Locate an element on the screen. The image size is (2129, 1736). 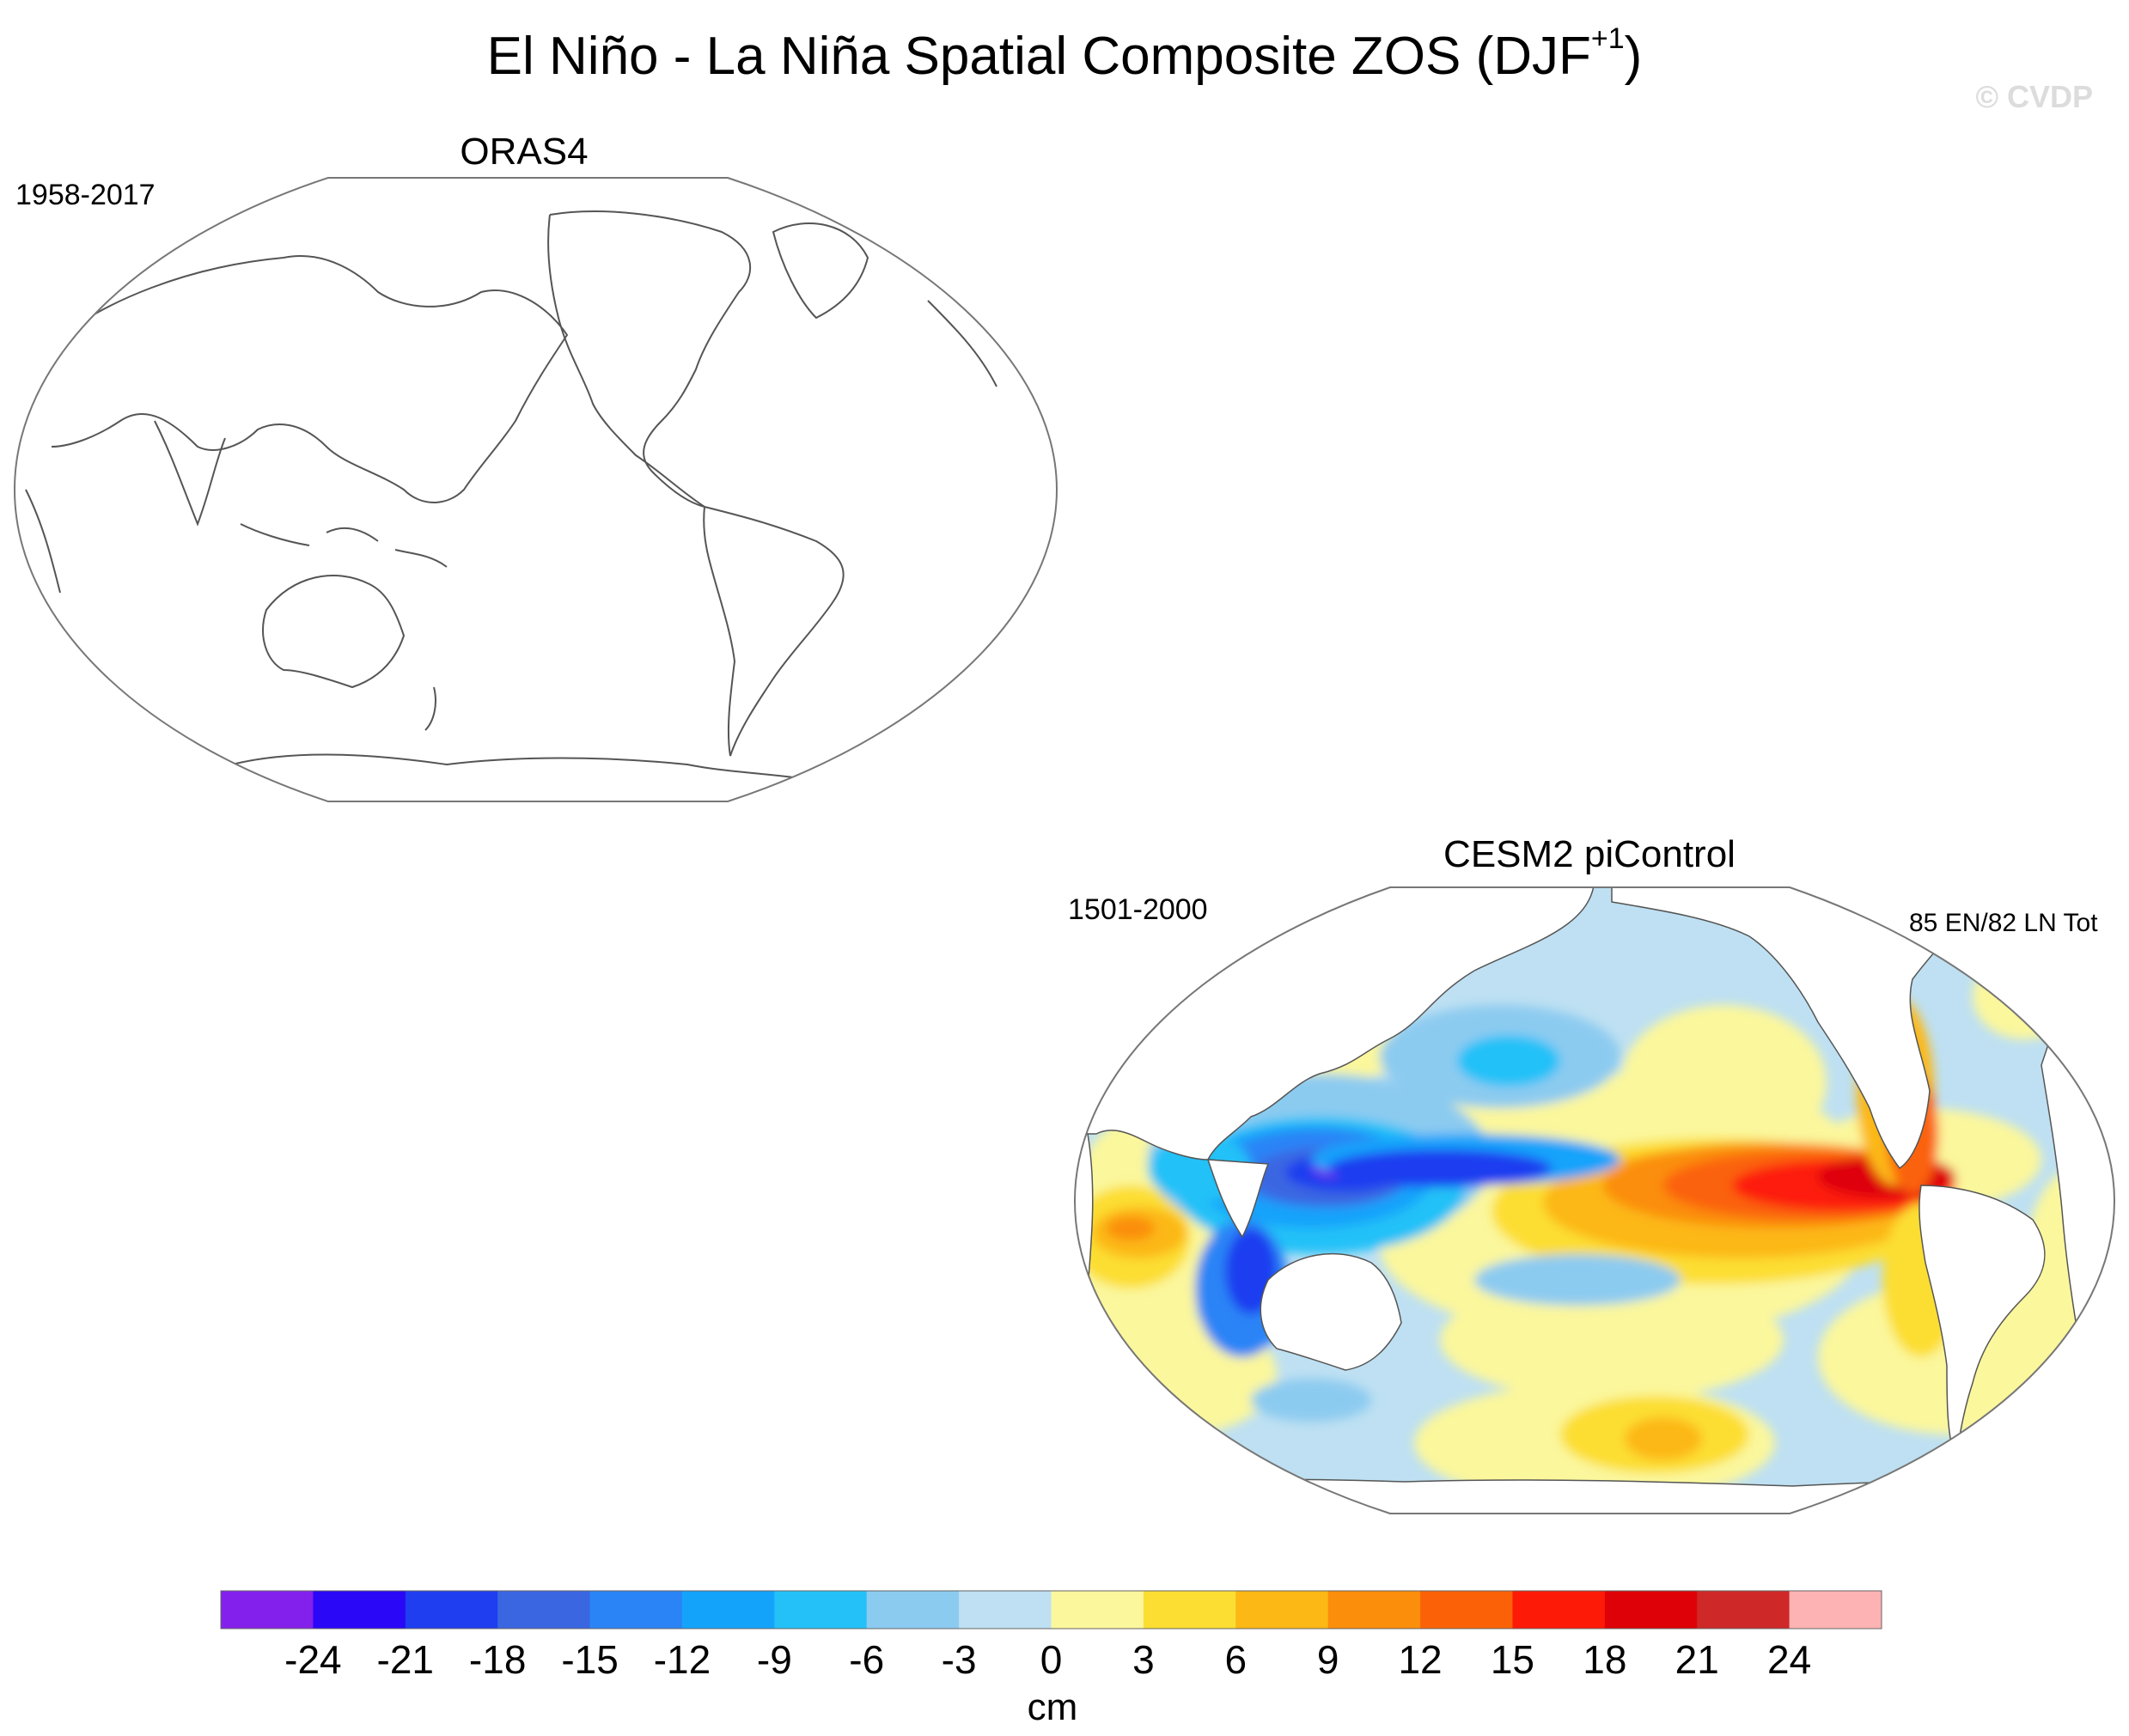
colorbar-outline is located at coordinates (1051, 1609).